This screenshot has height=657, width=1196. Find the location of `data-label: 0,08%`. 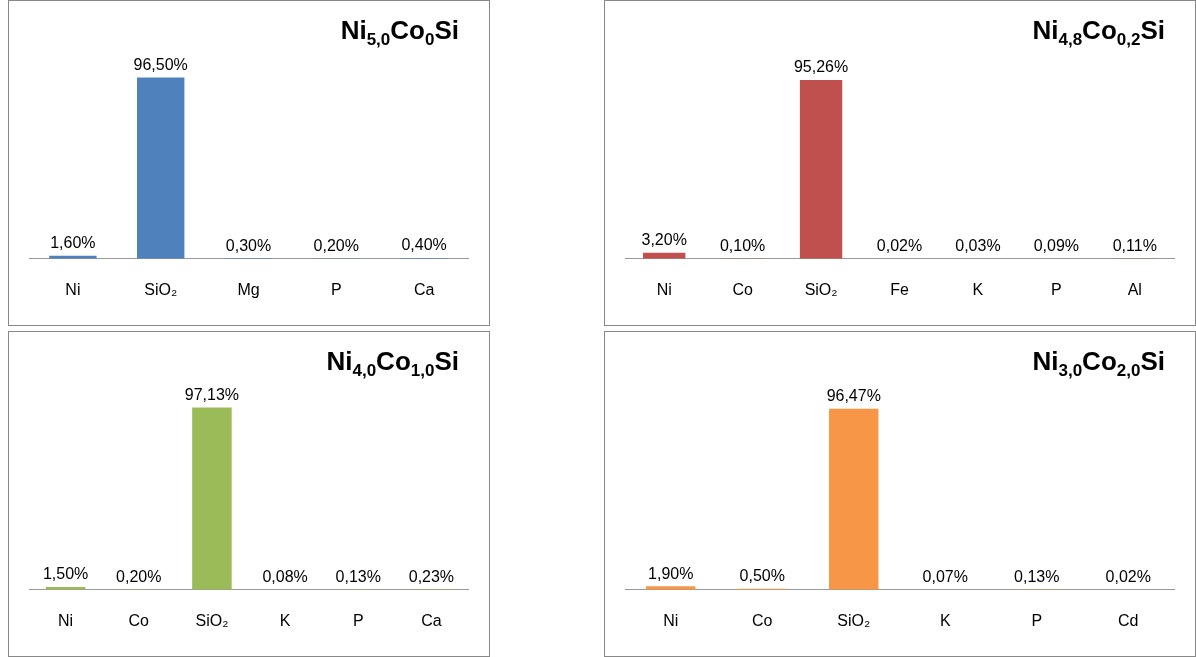

data-label: 0,08% is located at coordinates (285, 577).